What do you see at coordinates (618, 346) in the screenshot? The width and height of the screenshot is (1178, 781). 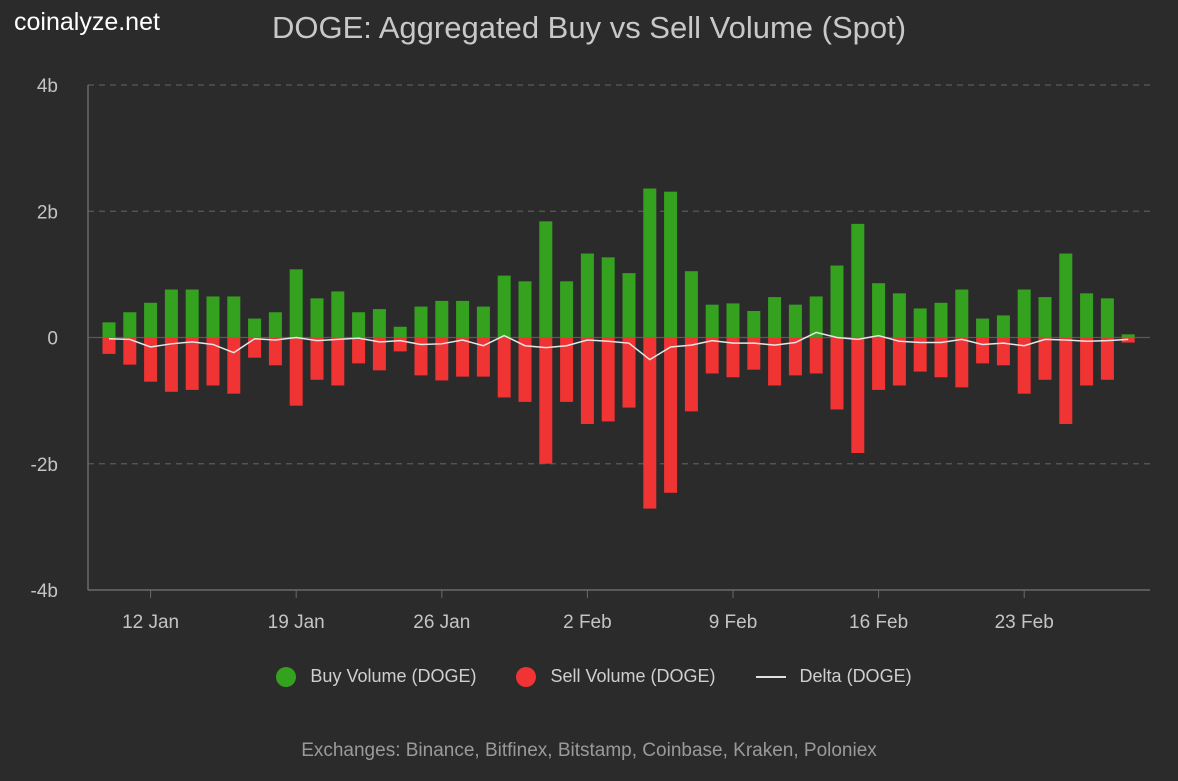 I see `delta-line` at bounding box center [618, 346].